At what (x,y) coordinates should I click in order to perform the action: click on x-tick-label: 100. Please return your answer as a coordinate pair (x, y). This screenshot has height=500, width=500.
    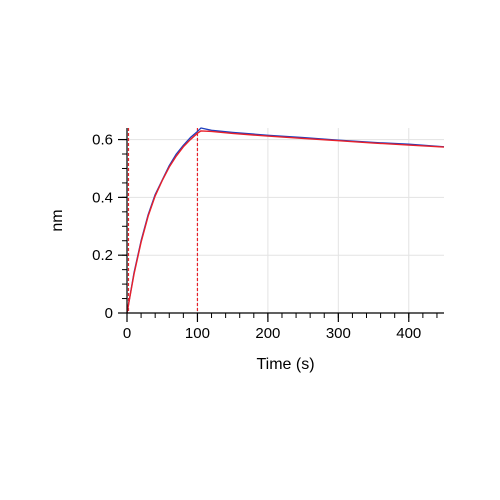
    Looking at the image, I should click on (197, 333).